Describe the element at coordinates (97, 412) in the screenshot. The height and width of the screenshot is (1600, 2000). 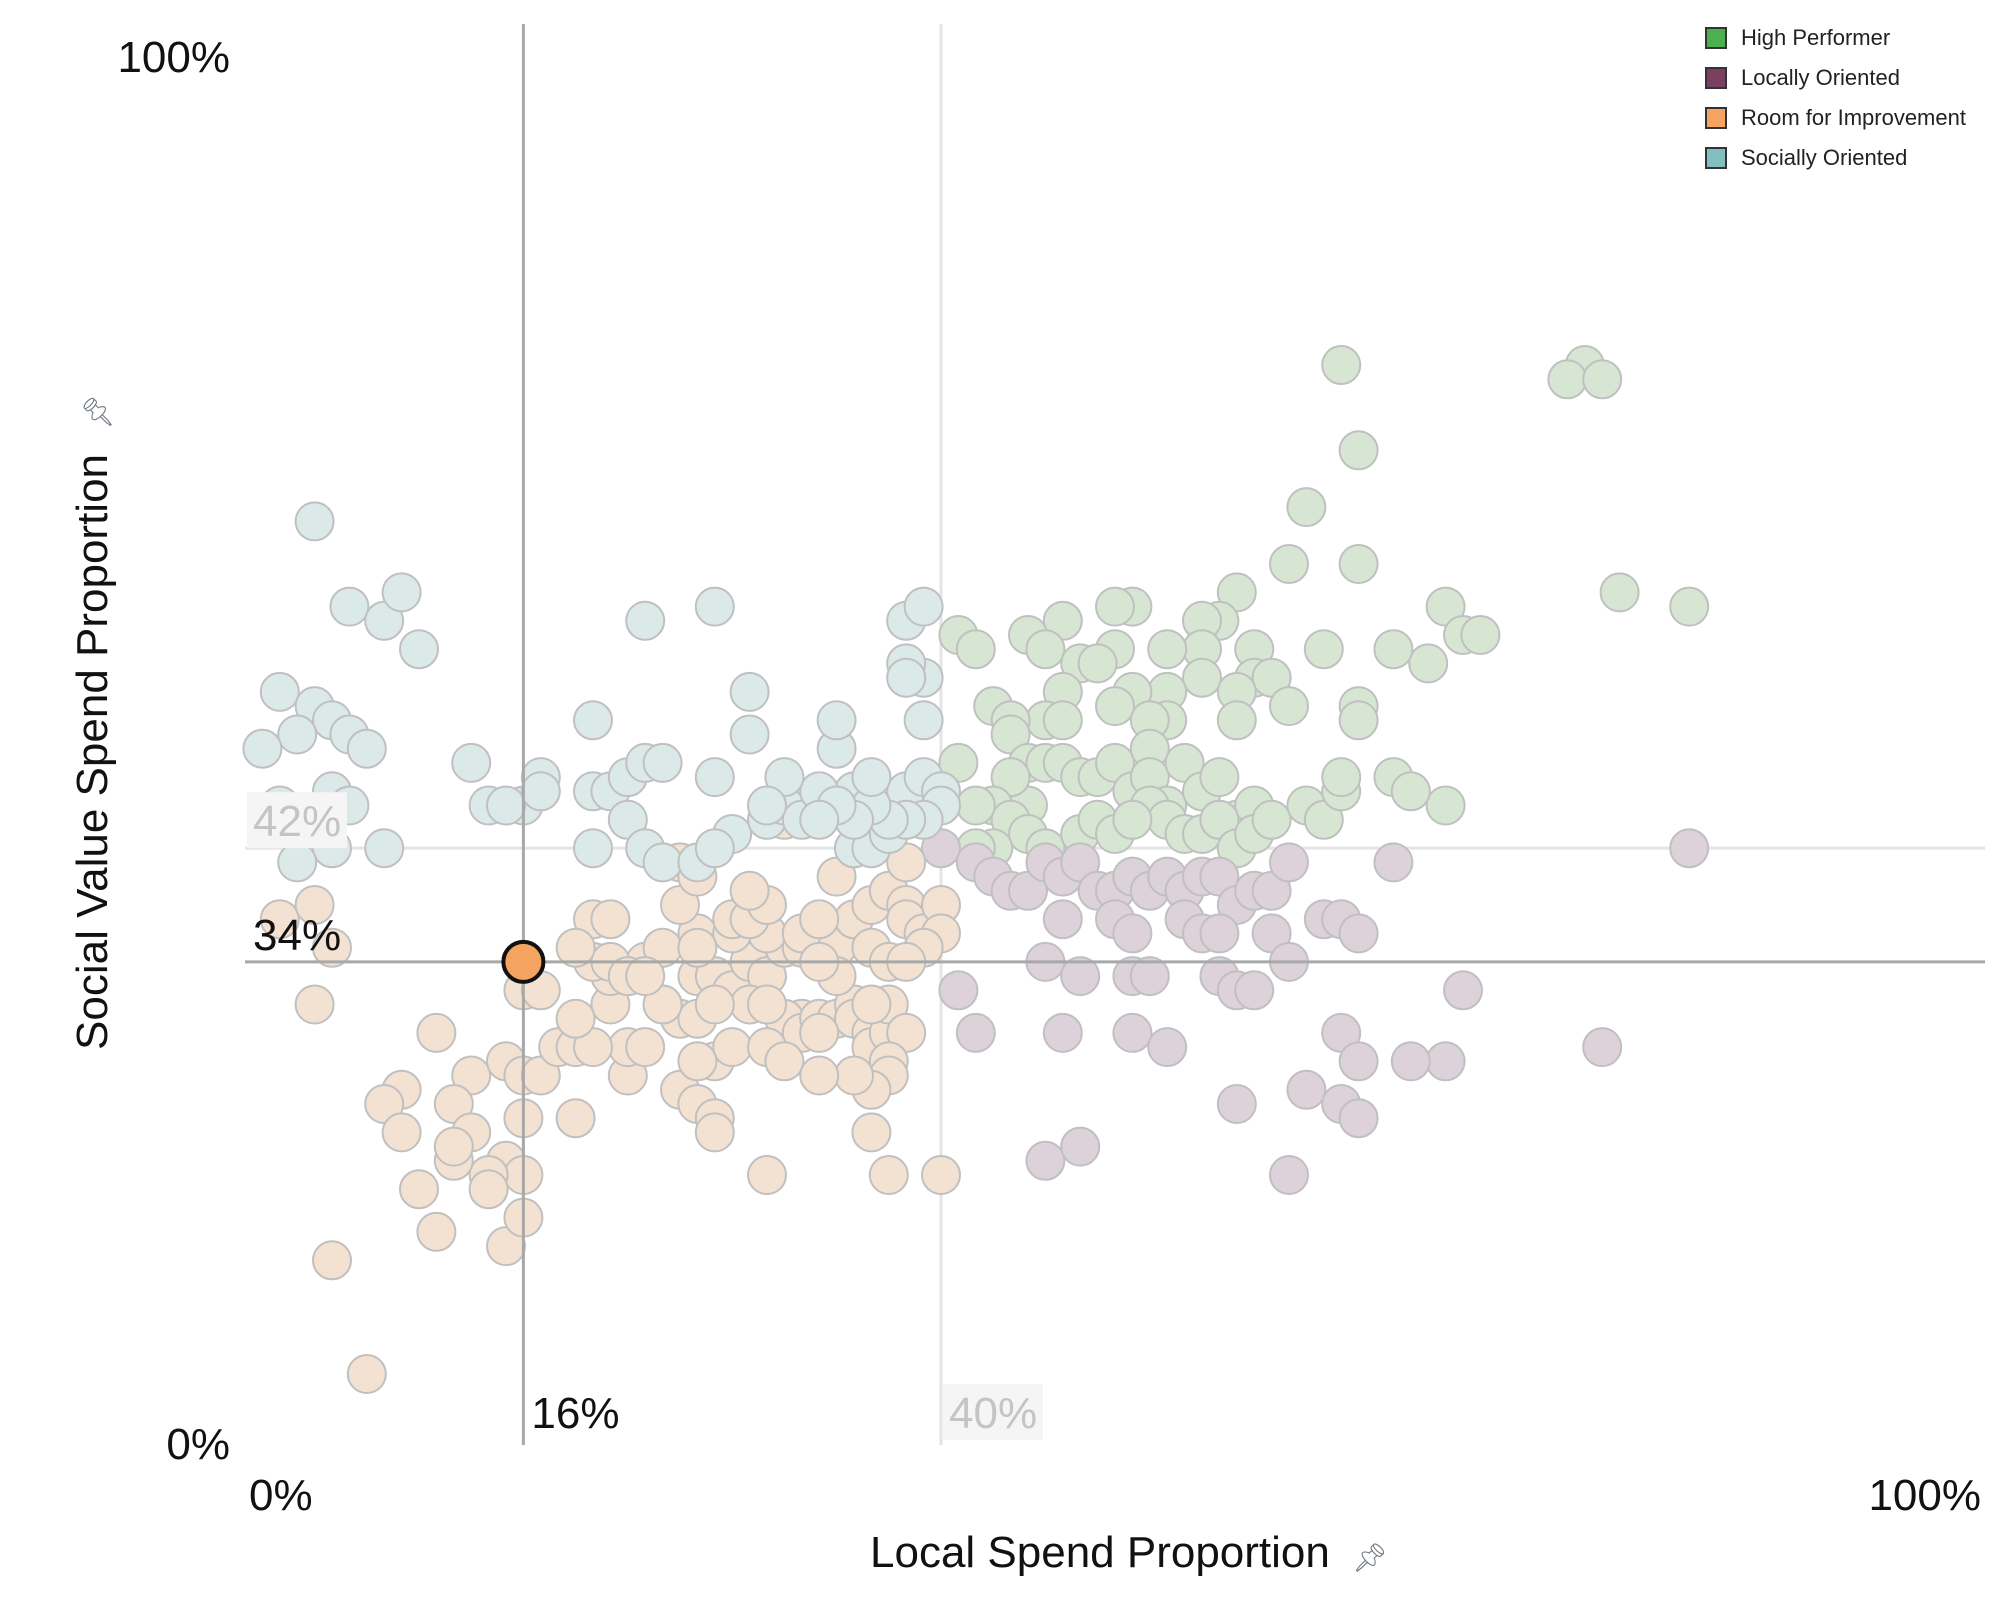
I see `pin-icon: 📌︎` at that location.